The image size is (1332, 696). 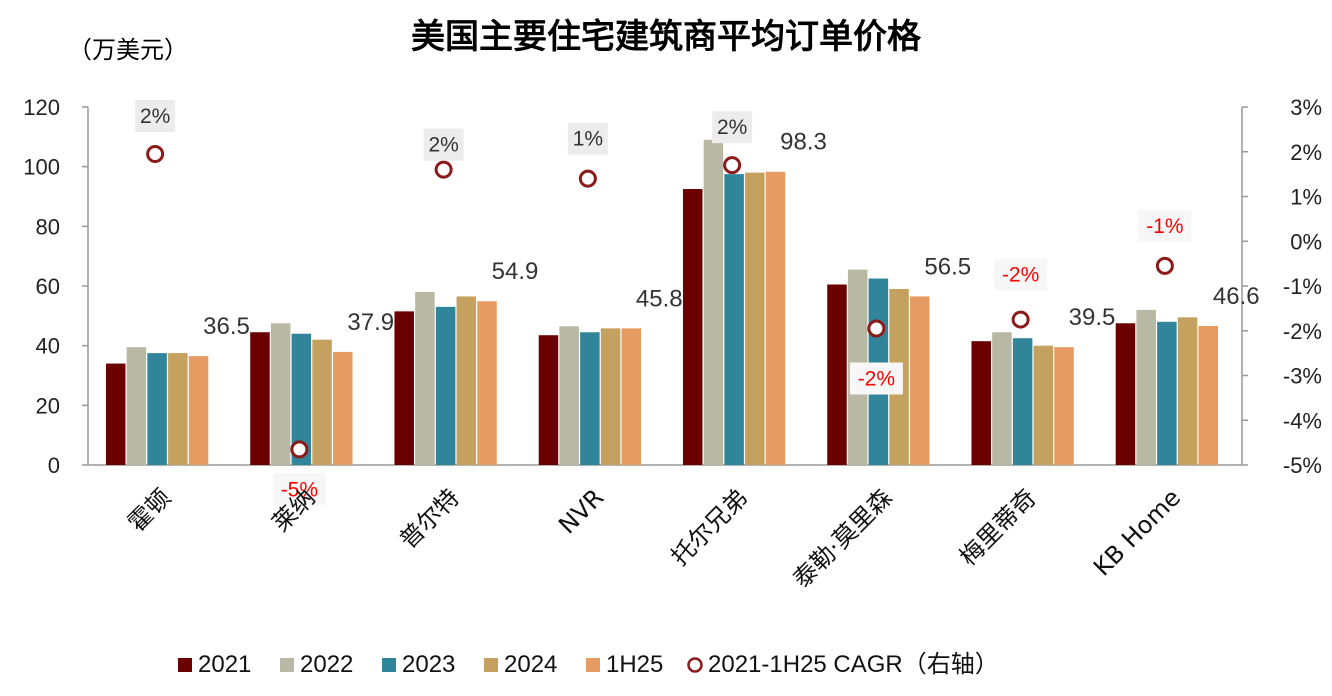 I want to click on value-label: 36.5, so click(x=226, y=326).